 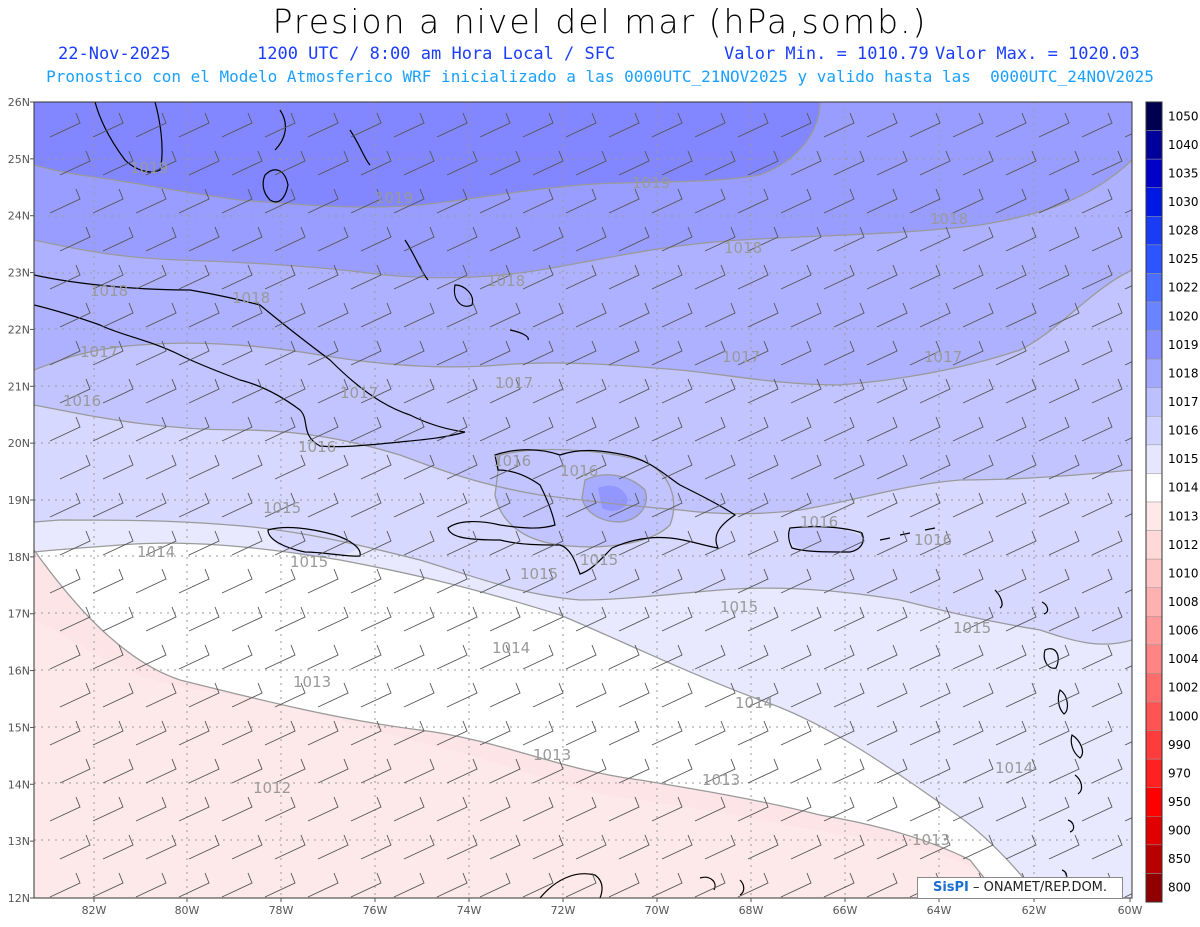 I want to click on lon-label: 66W, so click(x=845, y=910).